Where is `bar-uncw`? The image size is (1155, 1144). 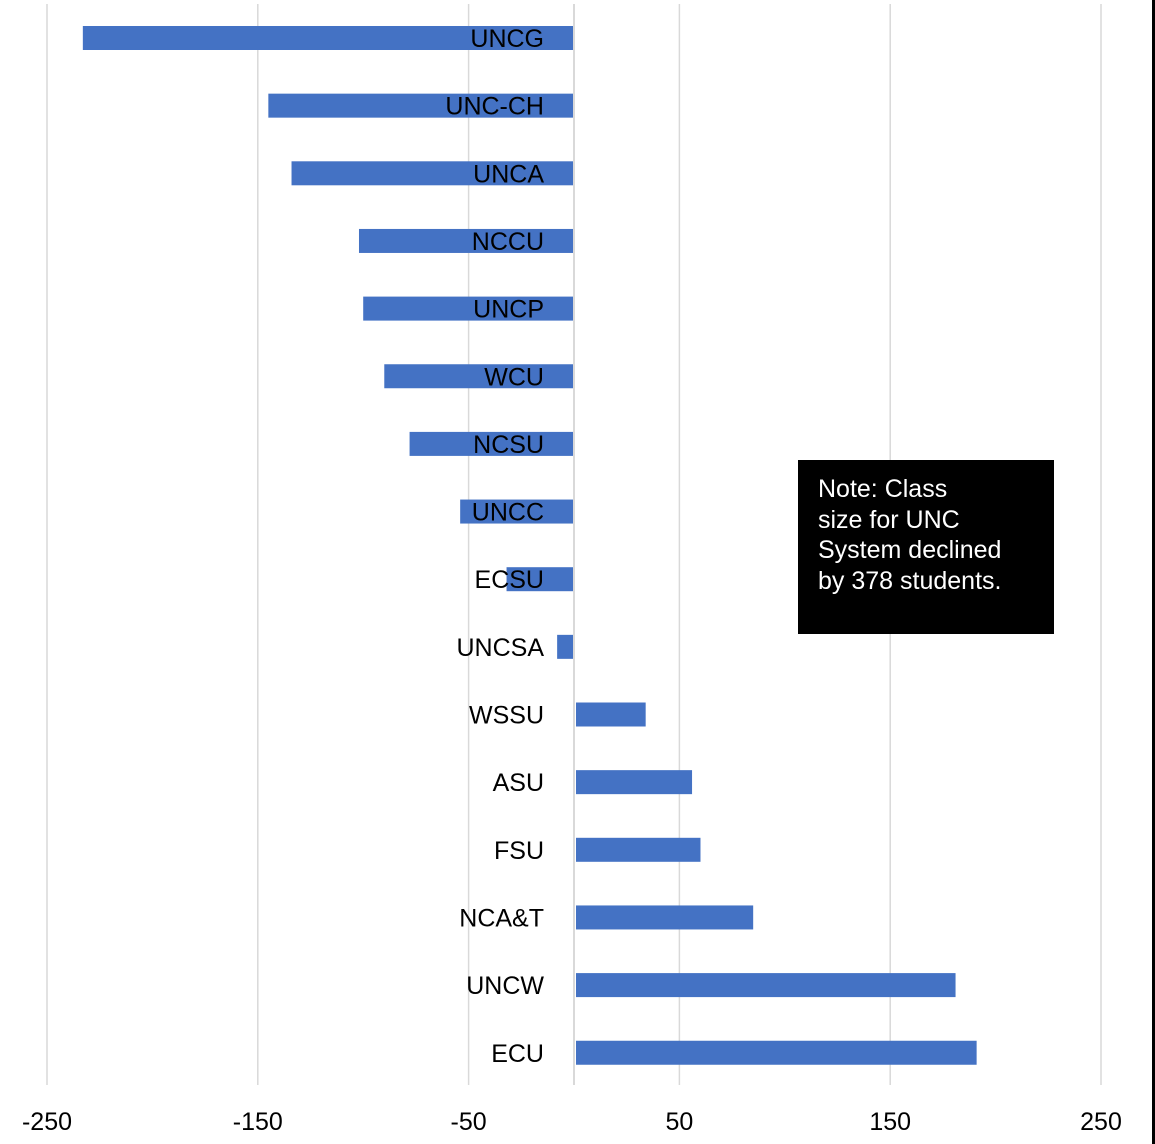 bar-uncw is located at coordinates (766, 985).